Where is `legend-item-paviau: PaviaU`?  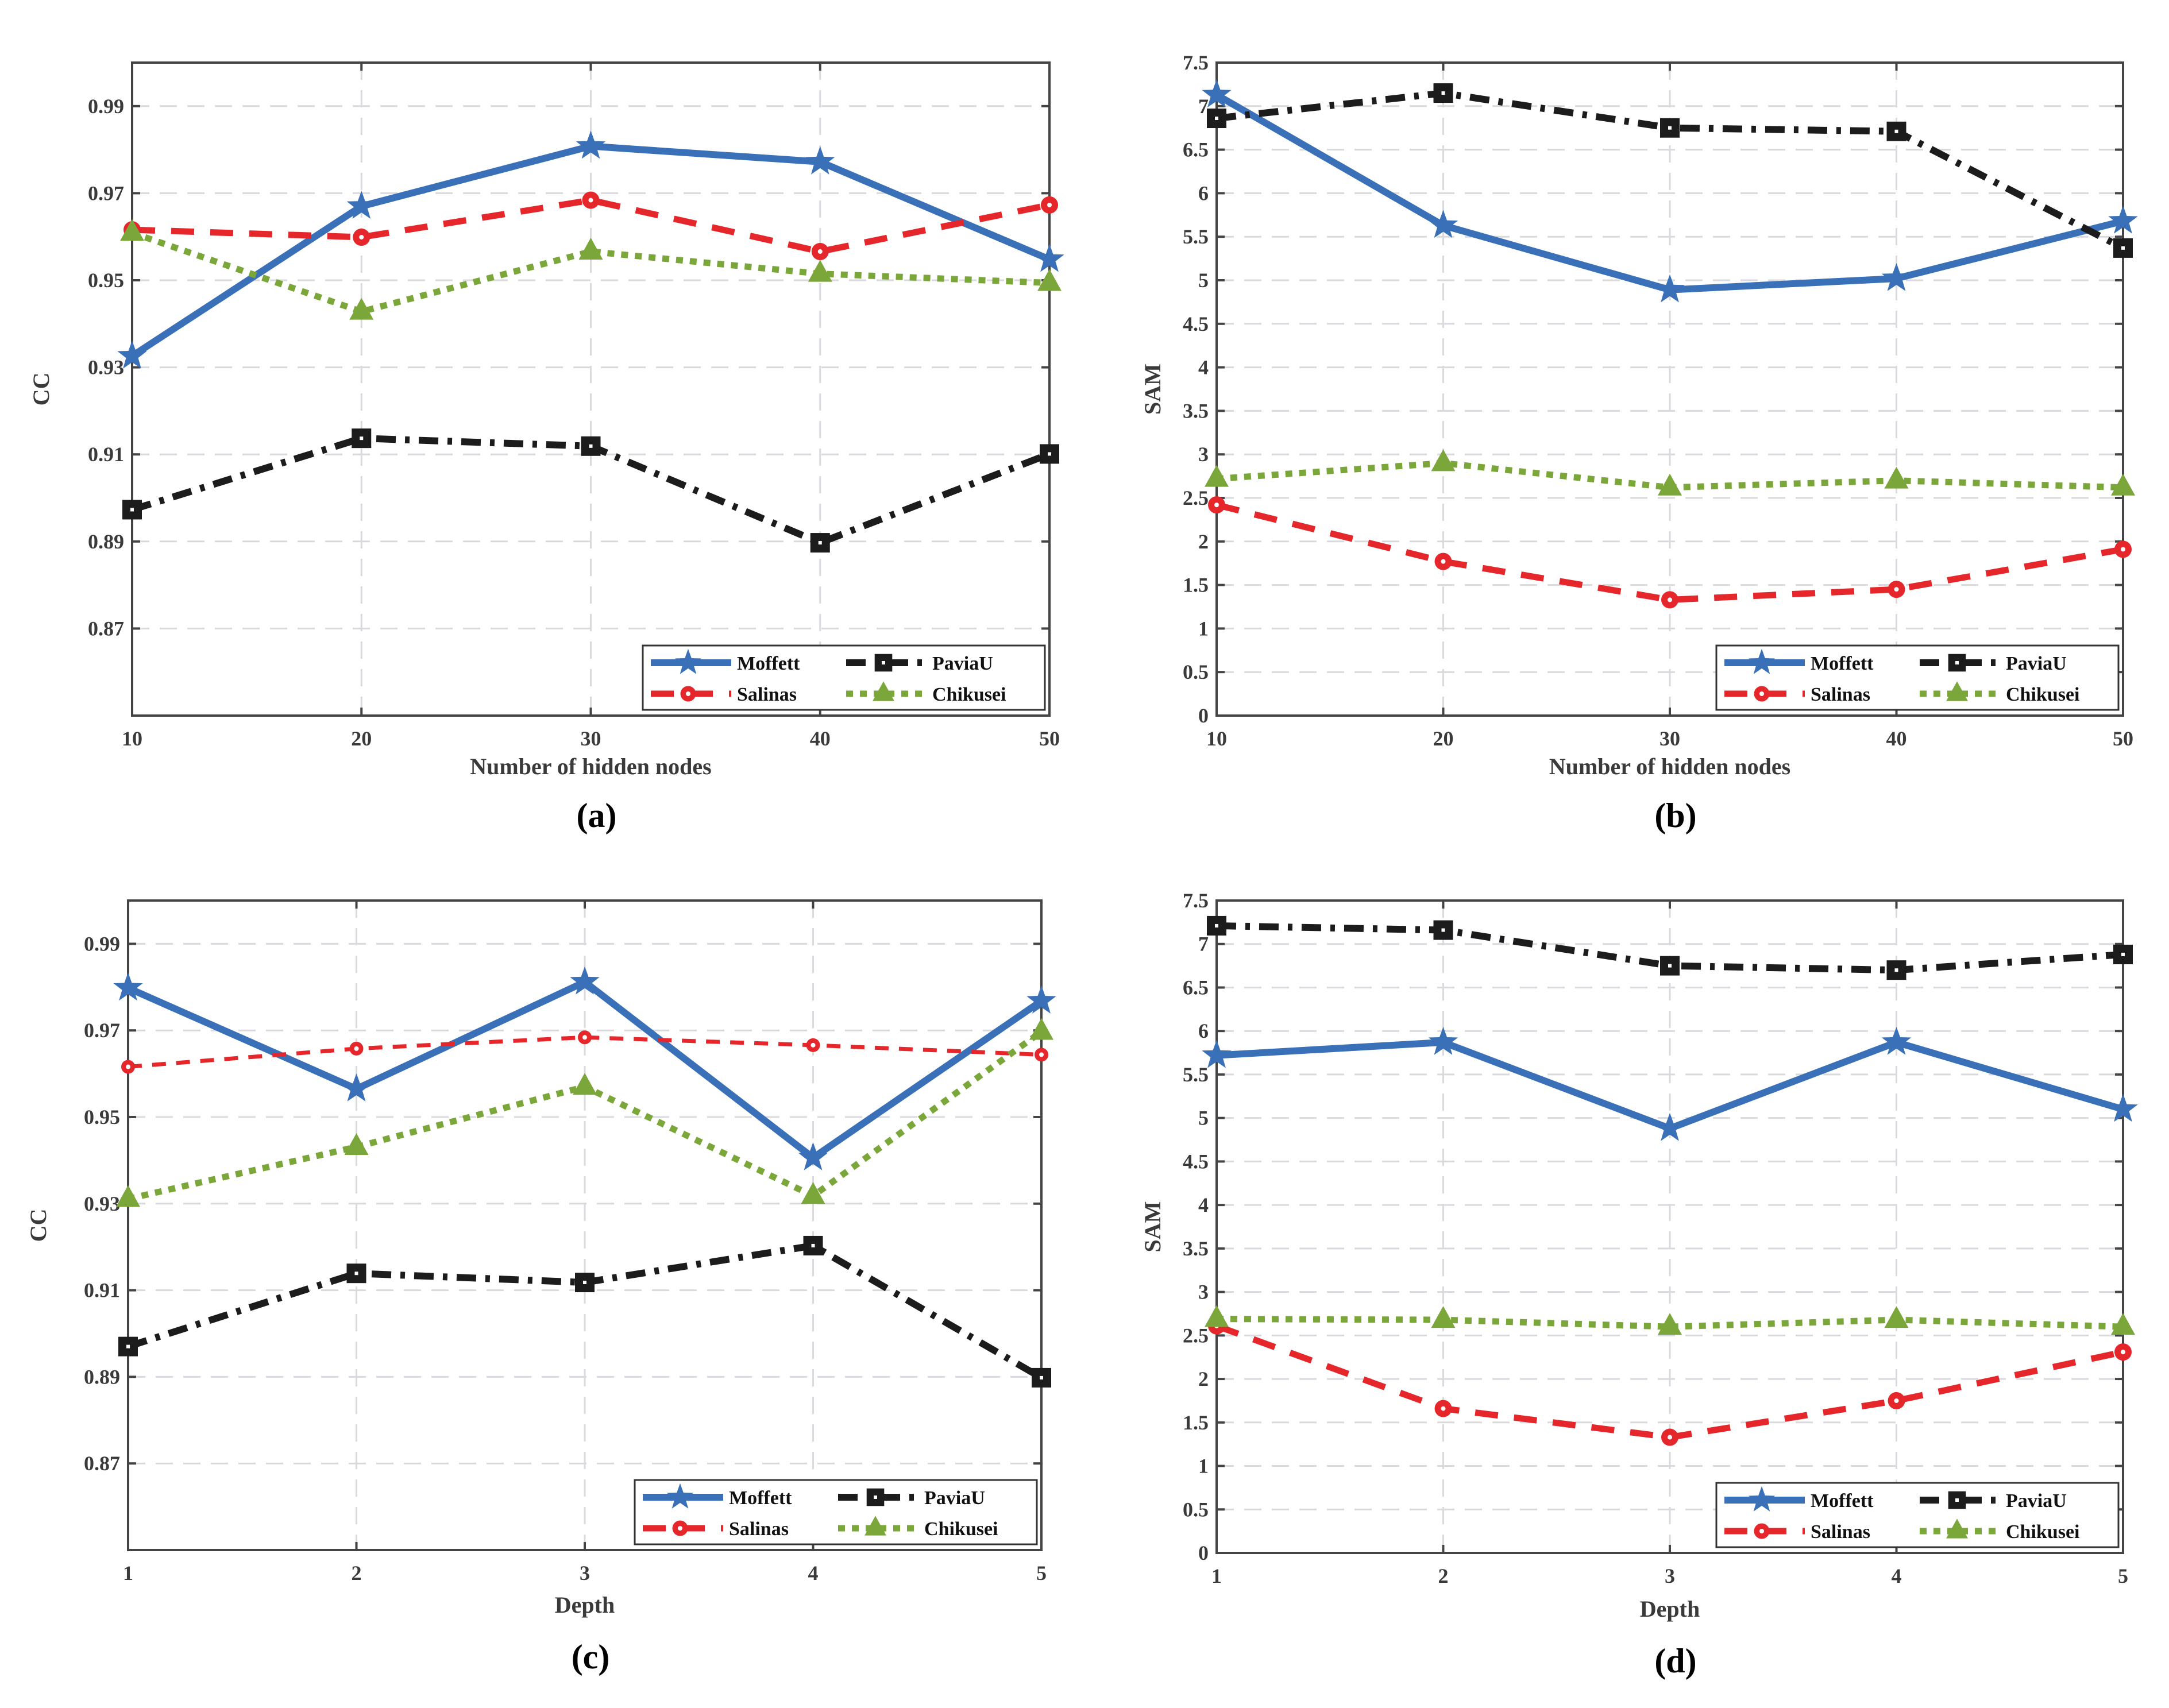
legend-item-paviau: PaviaU is located at coordinates (920, 663).